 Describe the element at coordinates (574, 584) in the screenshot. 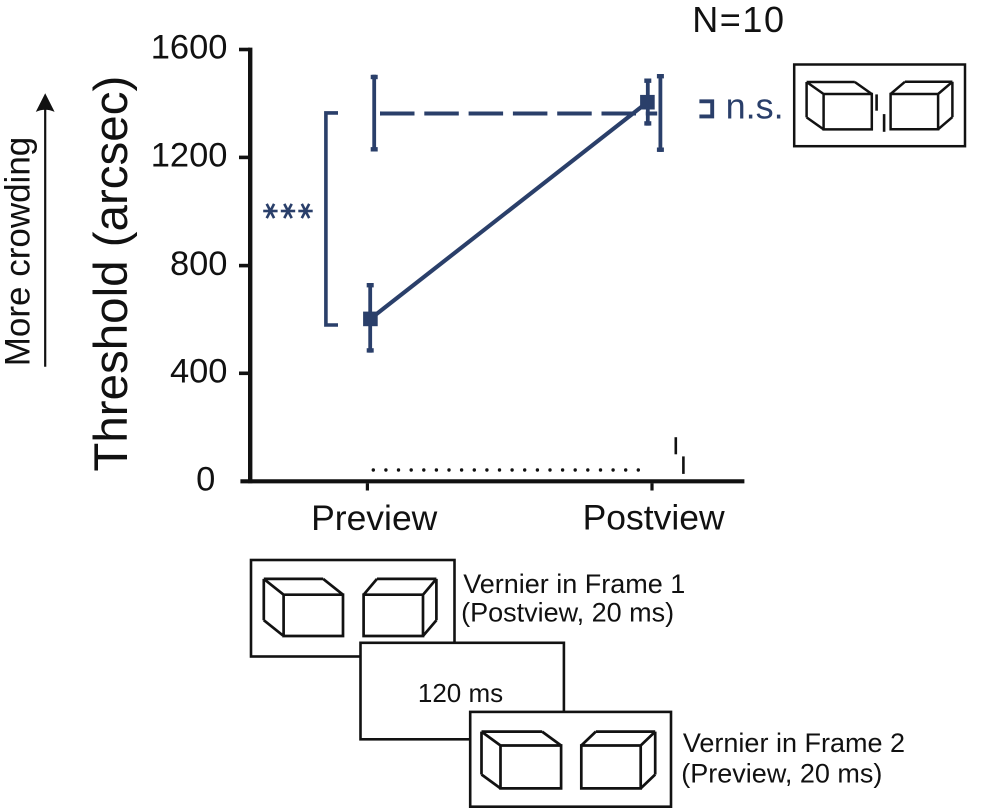

I see `svg-text: Vernier in Frame 1` at that location.